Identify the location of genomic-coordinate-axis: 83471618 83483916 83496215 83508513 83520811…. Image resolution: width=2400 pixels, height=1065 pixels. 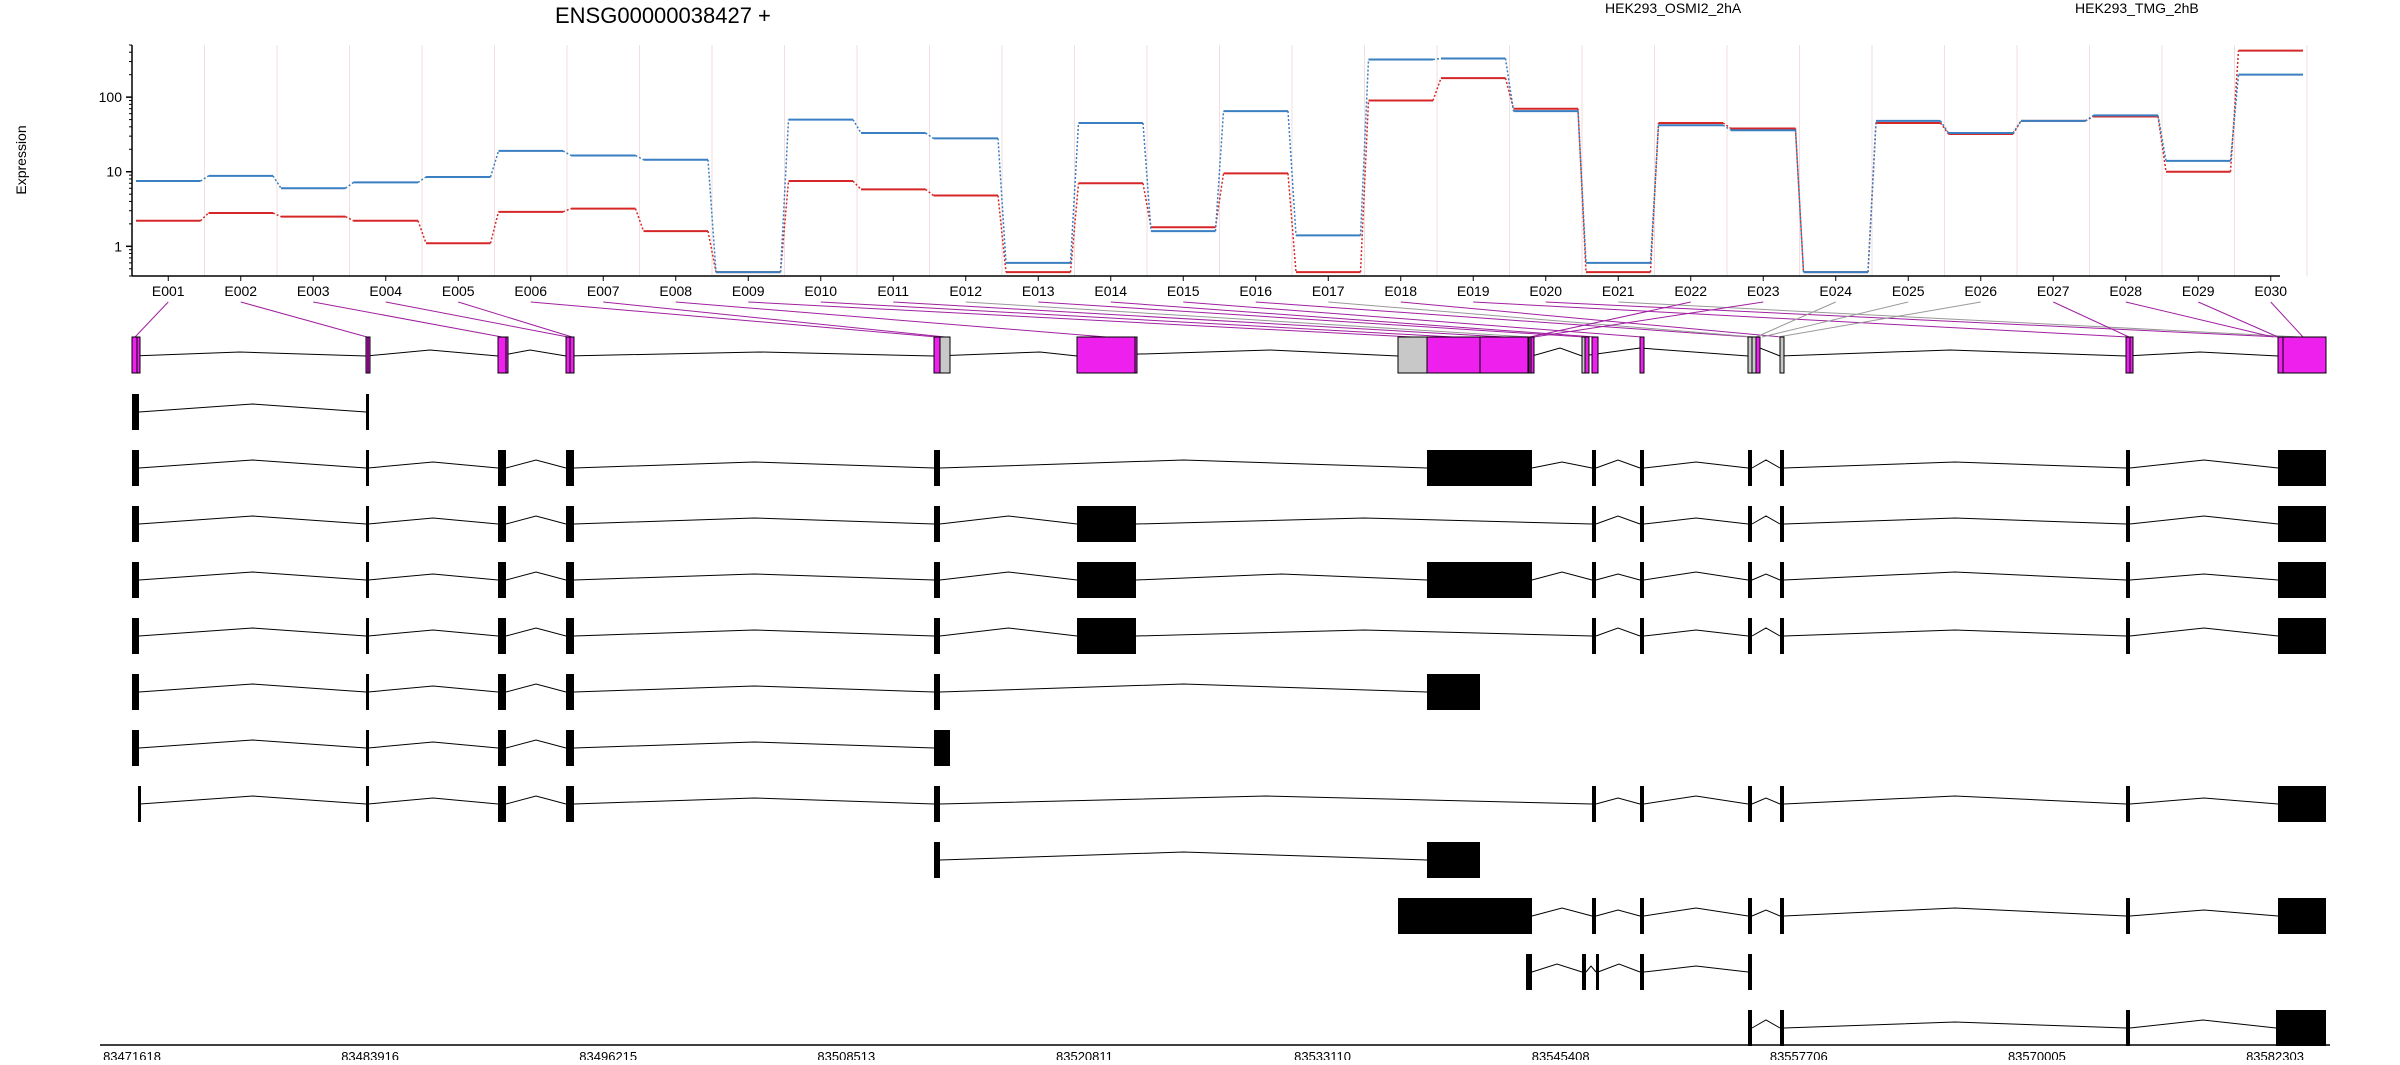
(1215, 1054).